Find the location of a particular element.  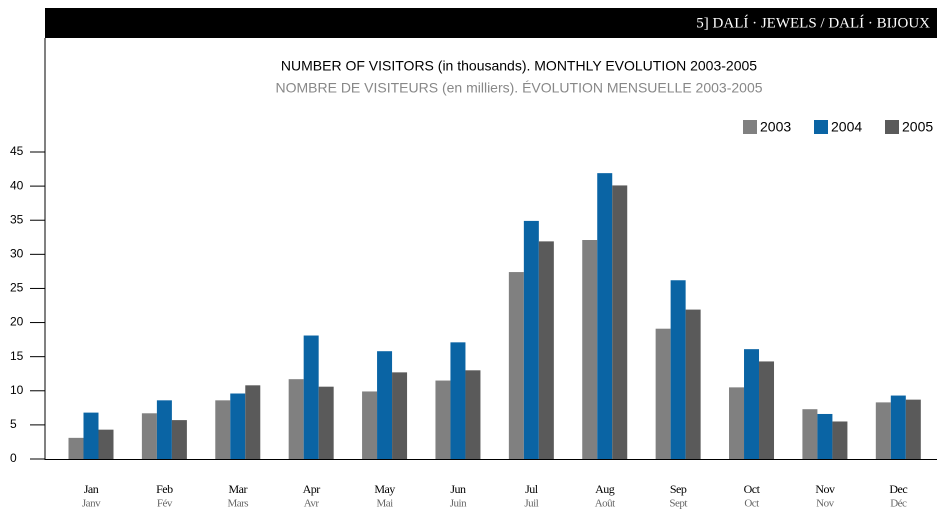

x-tick-label: Apr is located at coordinates (312, 489).